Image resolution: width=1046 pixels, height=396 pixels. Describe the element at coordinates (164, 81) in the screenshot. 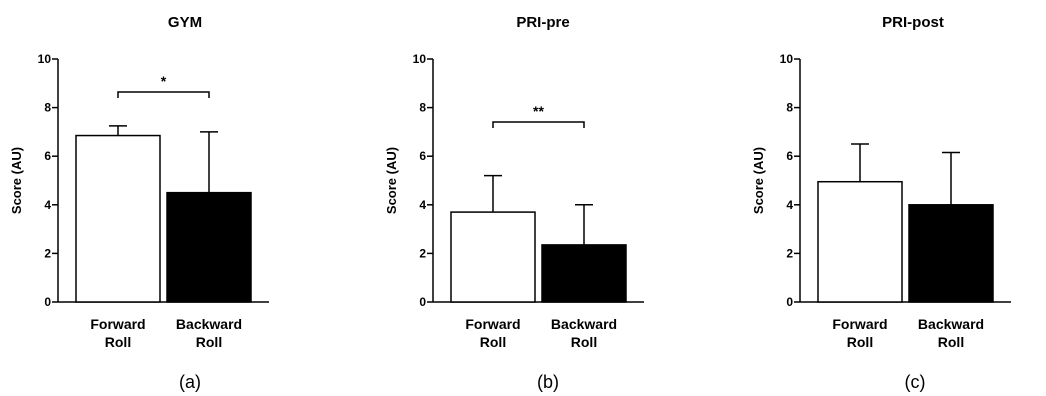

I see `significance-marker: *` at that location.